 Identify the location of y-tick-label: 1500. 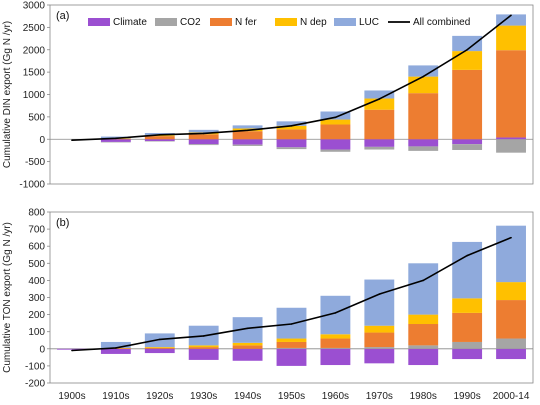
(34, 73).